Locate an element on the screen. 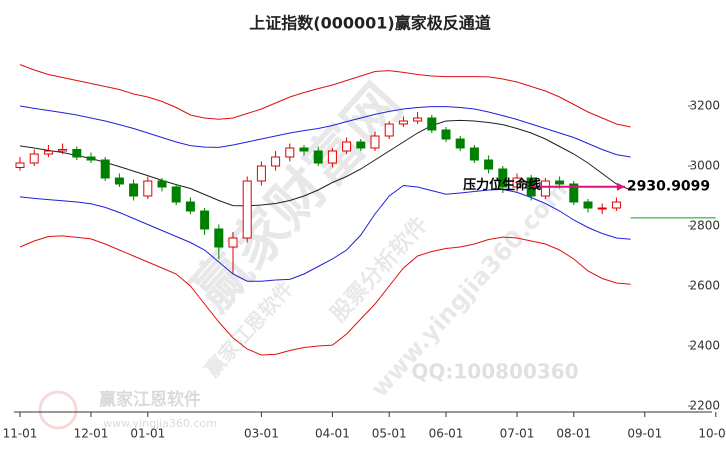 Image resolution: width=726 pixels, height=454 pixels. resistance-label: 压力位生命线 is located at coordinates (502, 185).